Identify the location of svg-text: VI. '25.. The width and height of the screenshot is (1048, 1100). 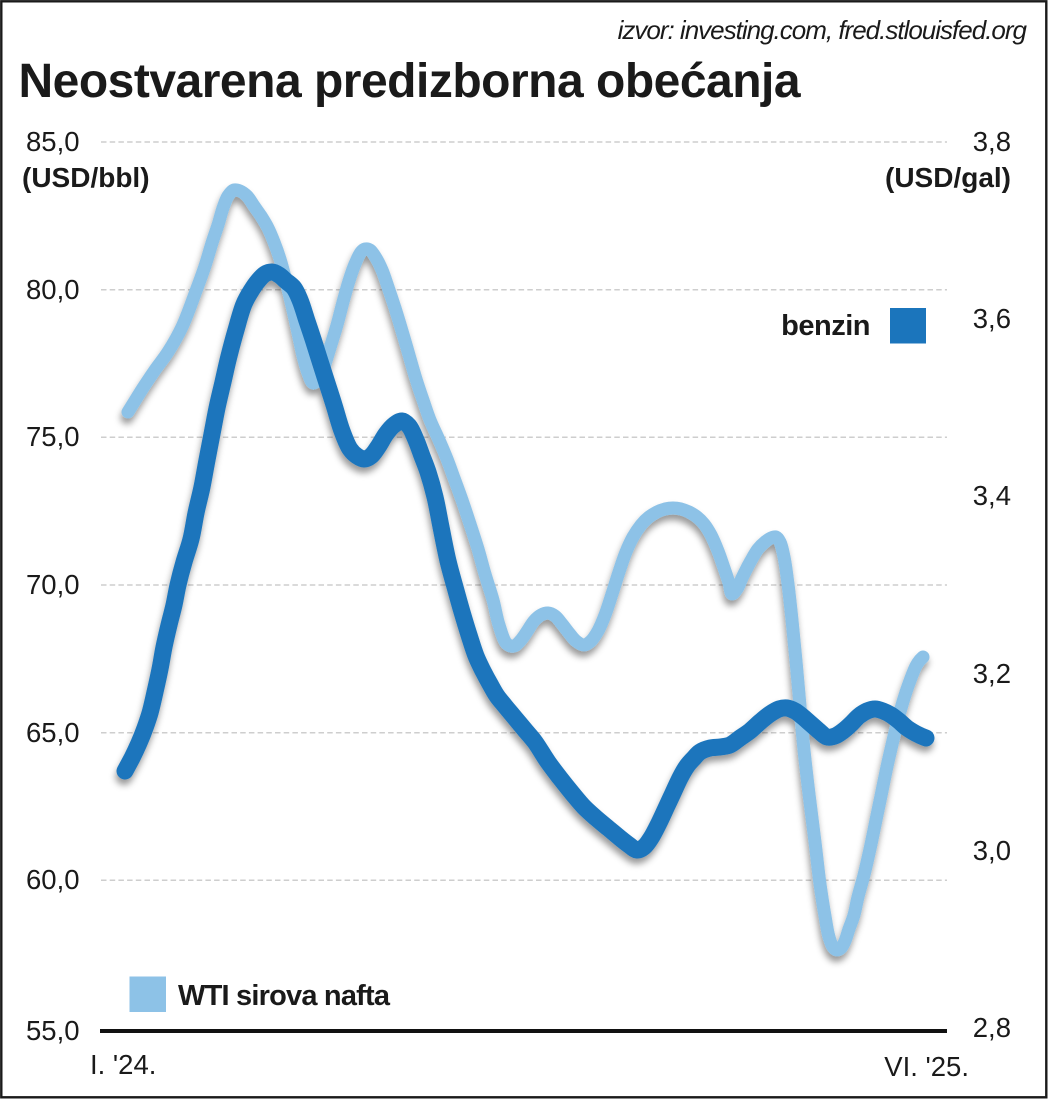
(926, 1066).